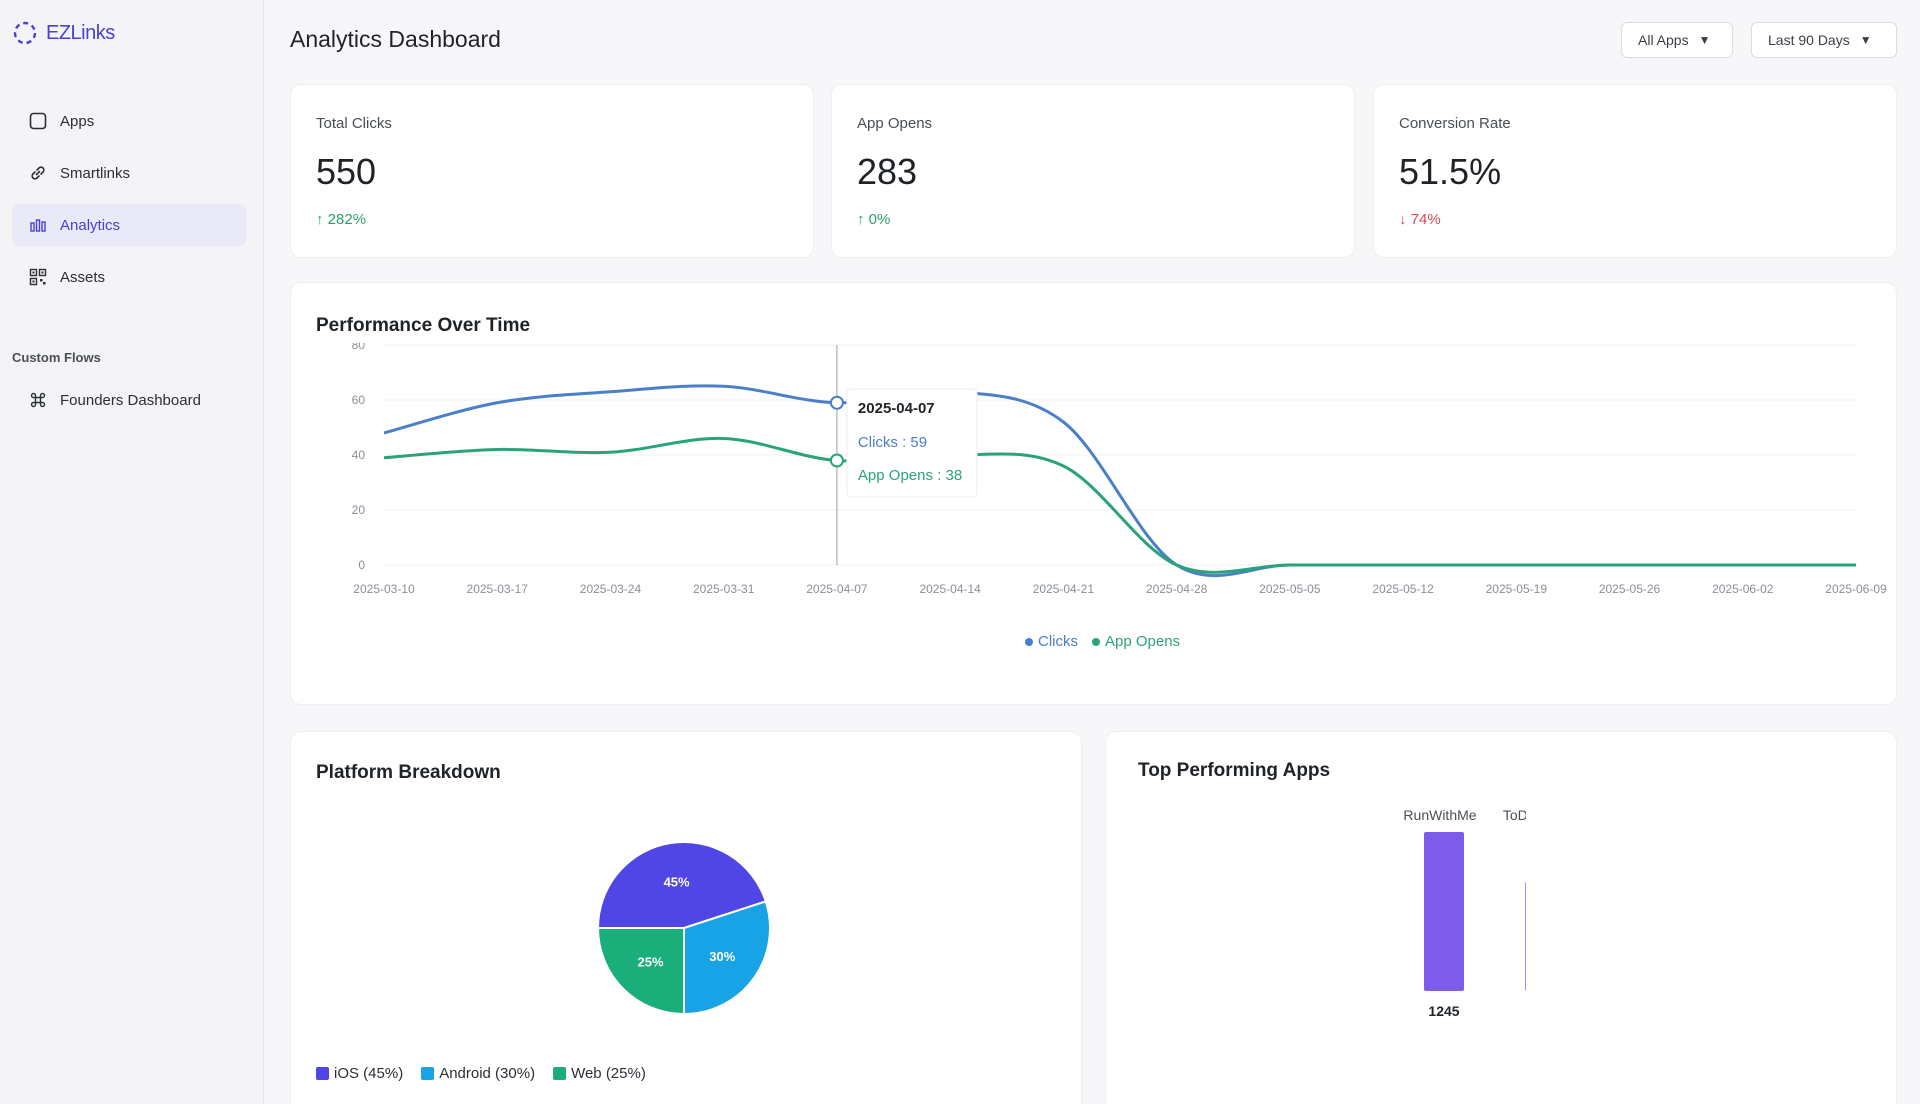 The height and width of the screenshot is (1104, 1920). What do you see at coordinates (887, 171) in the screenshot?
I see `kpi-value: 283` at bounding box center [887, 171].